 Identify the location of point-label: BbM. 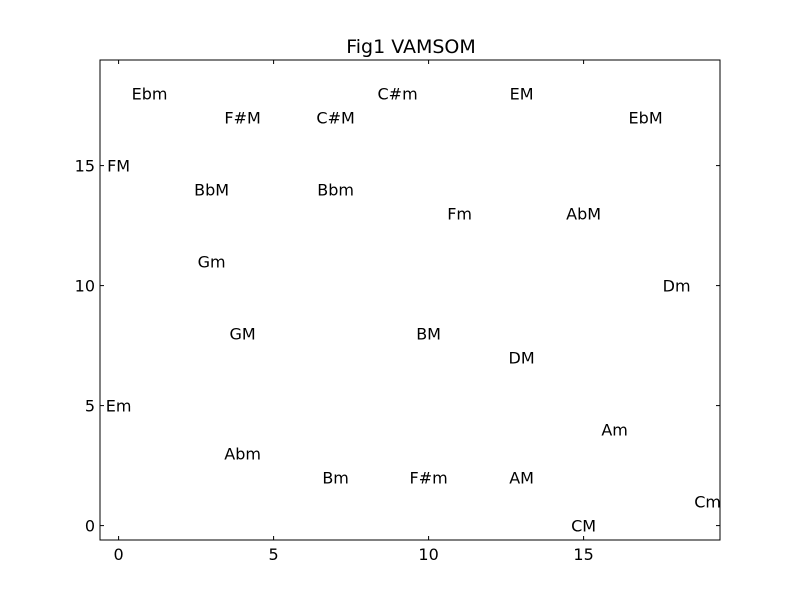
(211, 190).